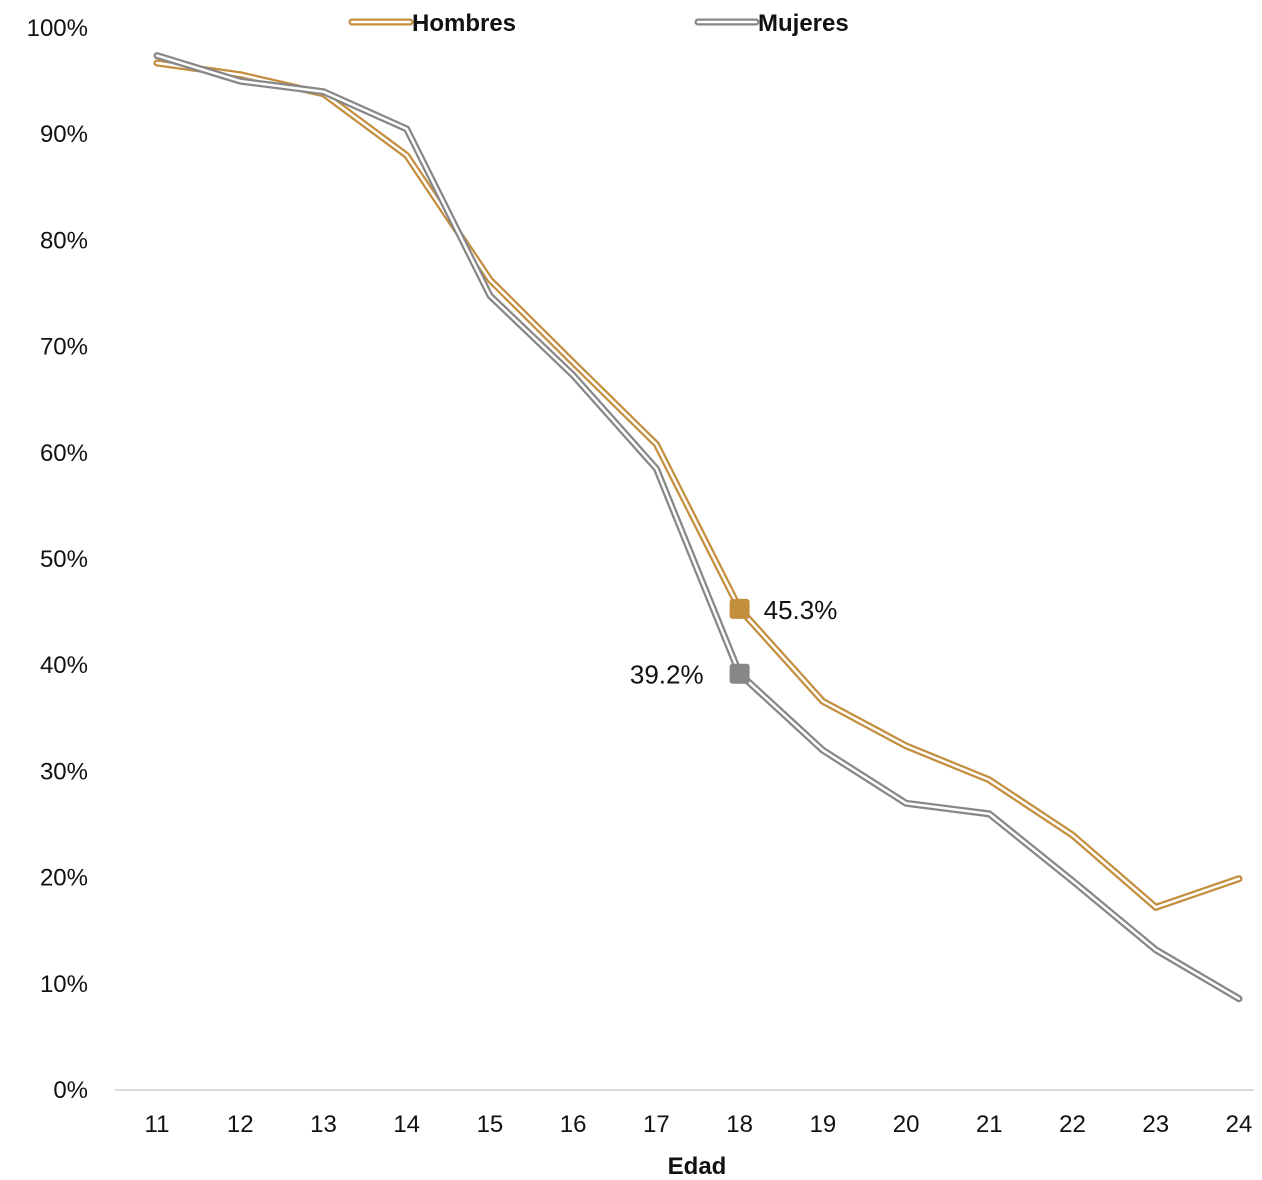  What do you see at coordinates (667, 675) in the screenshot?
I see `data-label: 39.2%` at bounding box center [667, 675].